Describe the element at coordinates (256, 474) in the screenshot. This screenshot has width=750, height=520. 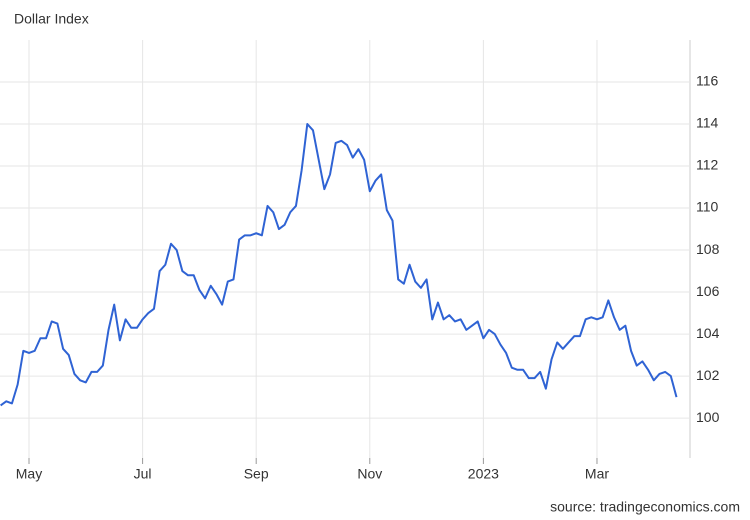
I see `x-tick-label: Sep` at that location.